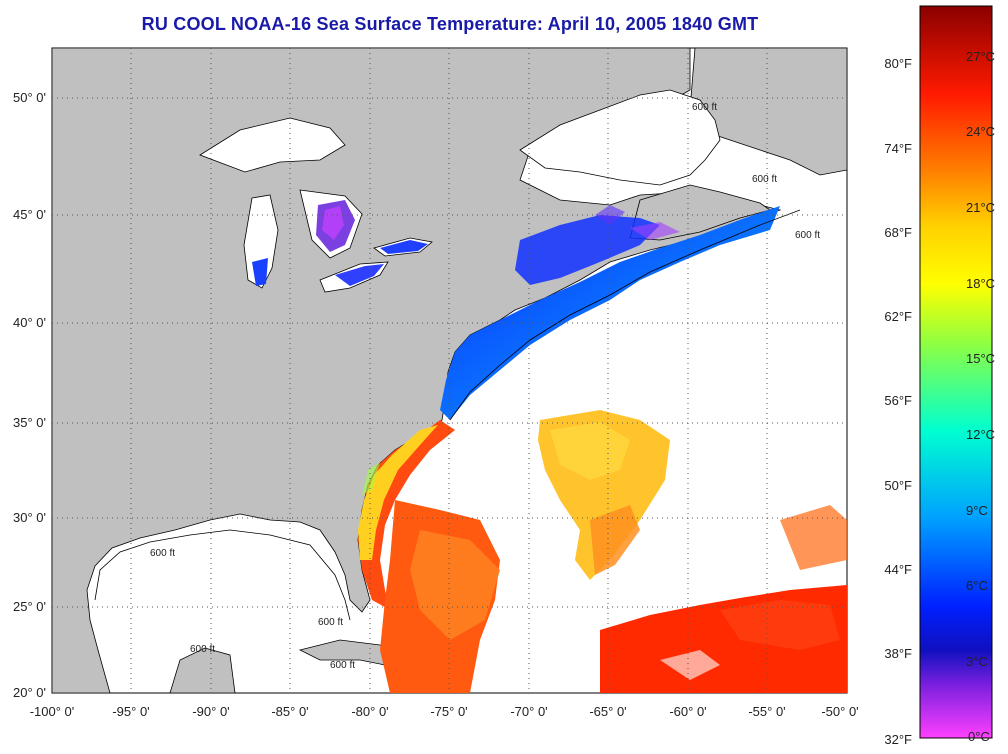 The width and height of the screenshot is (1008, 754). What do you see at coordinates (29, 422) in the screenshot?
I see `lat-label: 35° 0'` at bounding box center [29, 422].